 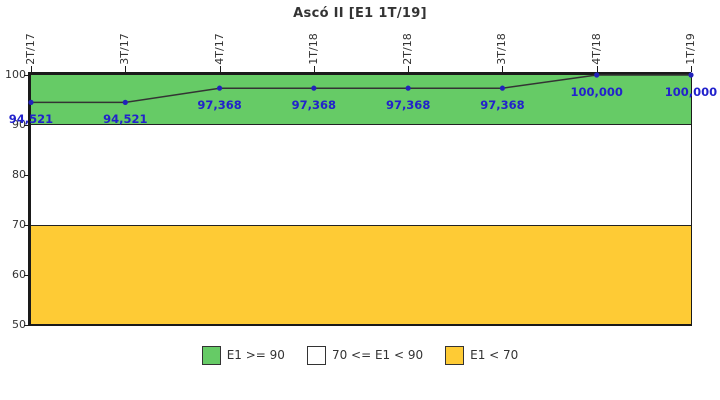 I want to click on legend-label: E1 < 70, so click(x=494, y=355).